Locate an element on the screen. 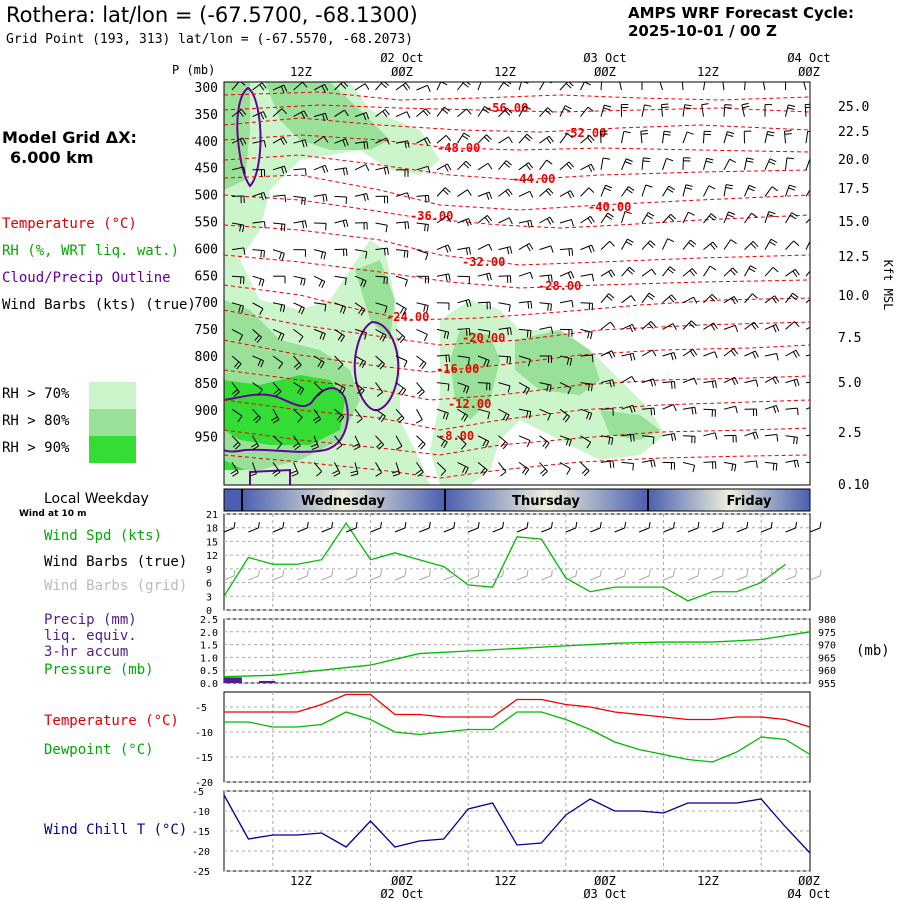  temp-label-9: -20.00 is located at coordinates (483, 338).